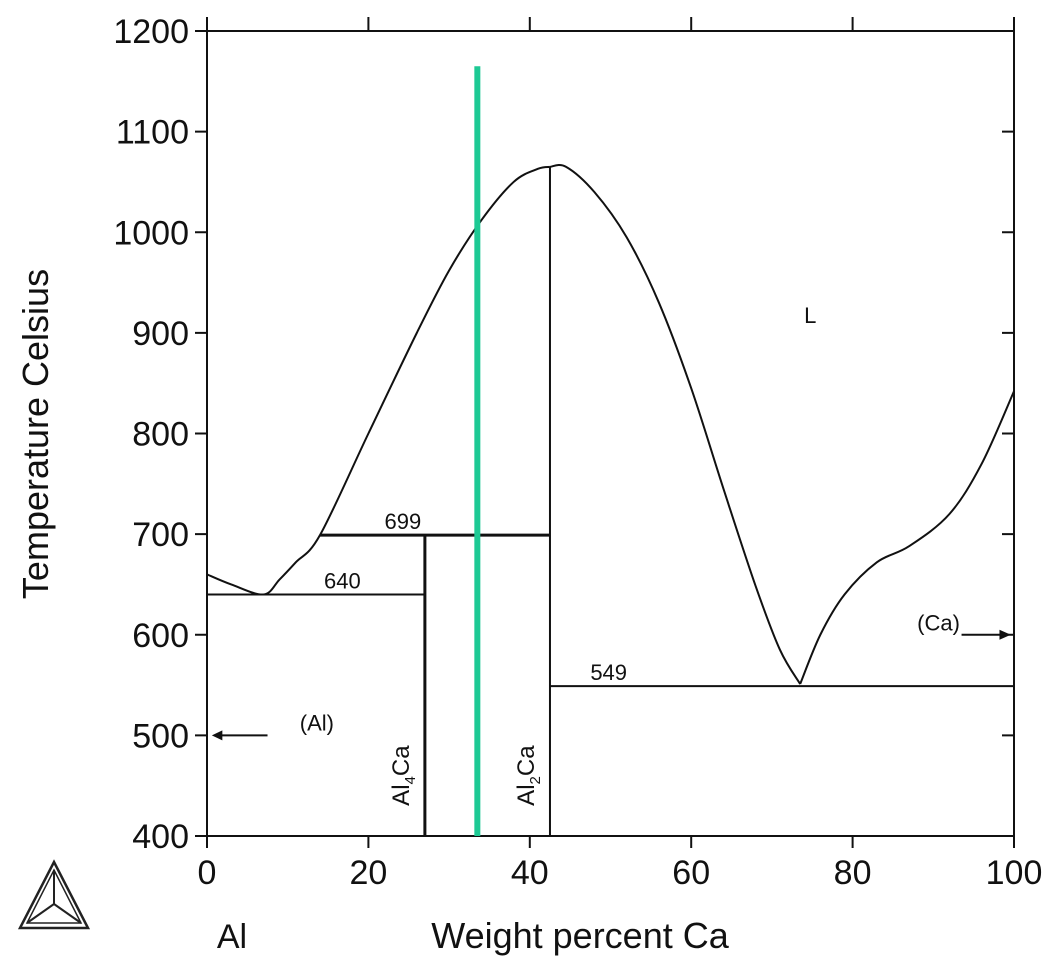 The image size is (1046, 964). What do you see at coordinates (151, 233) in the screenshot?
I see `y-tick-label: 1000` at bounding box center [151, 233].